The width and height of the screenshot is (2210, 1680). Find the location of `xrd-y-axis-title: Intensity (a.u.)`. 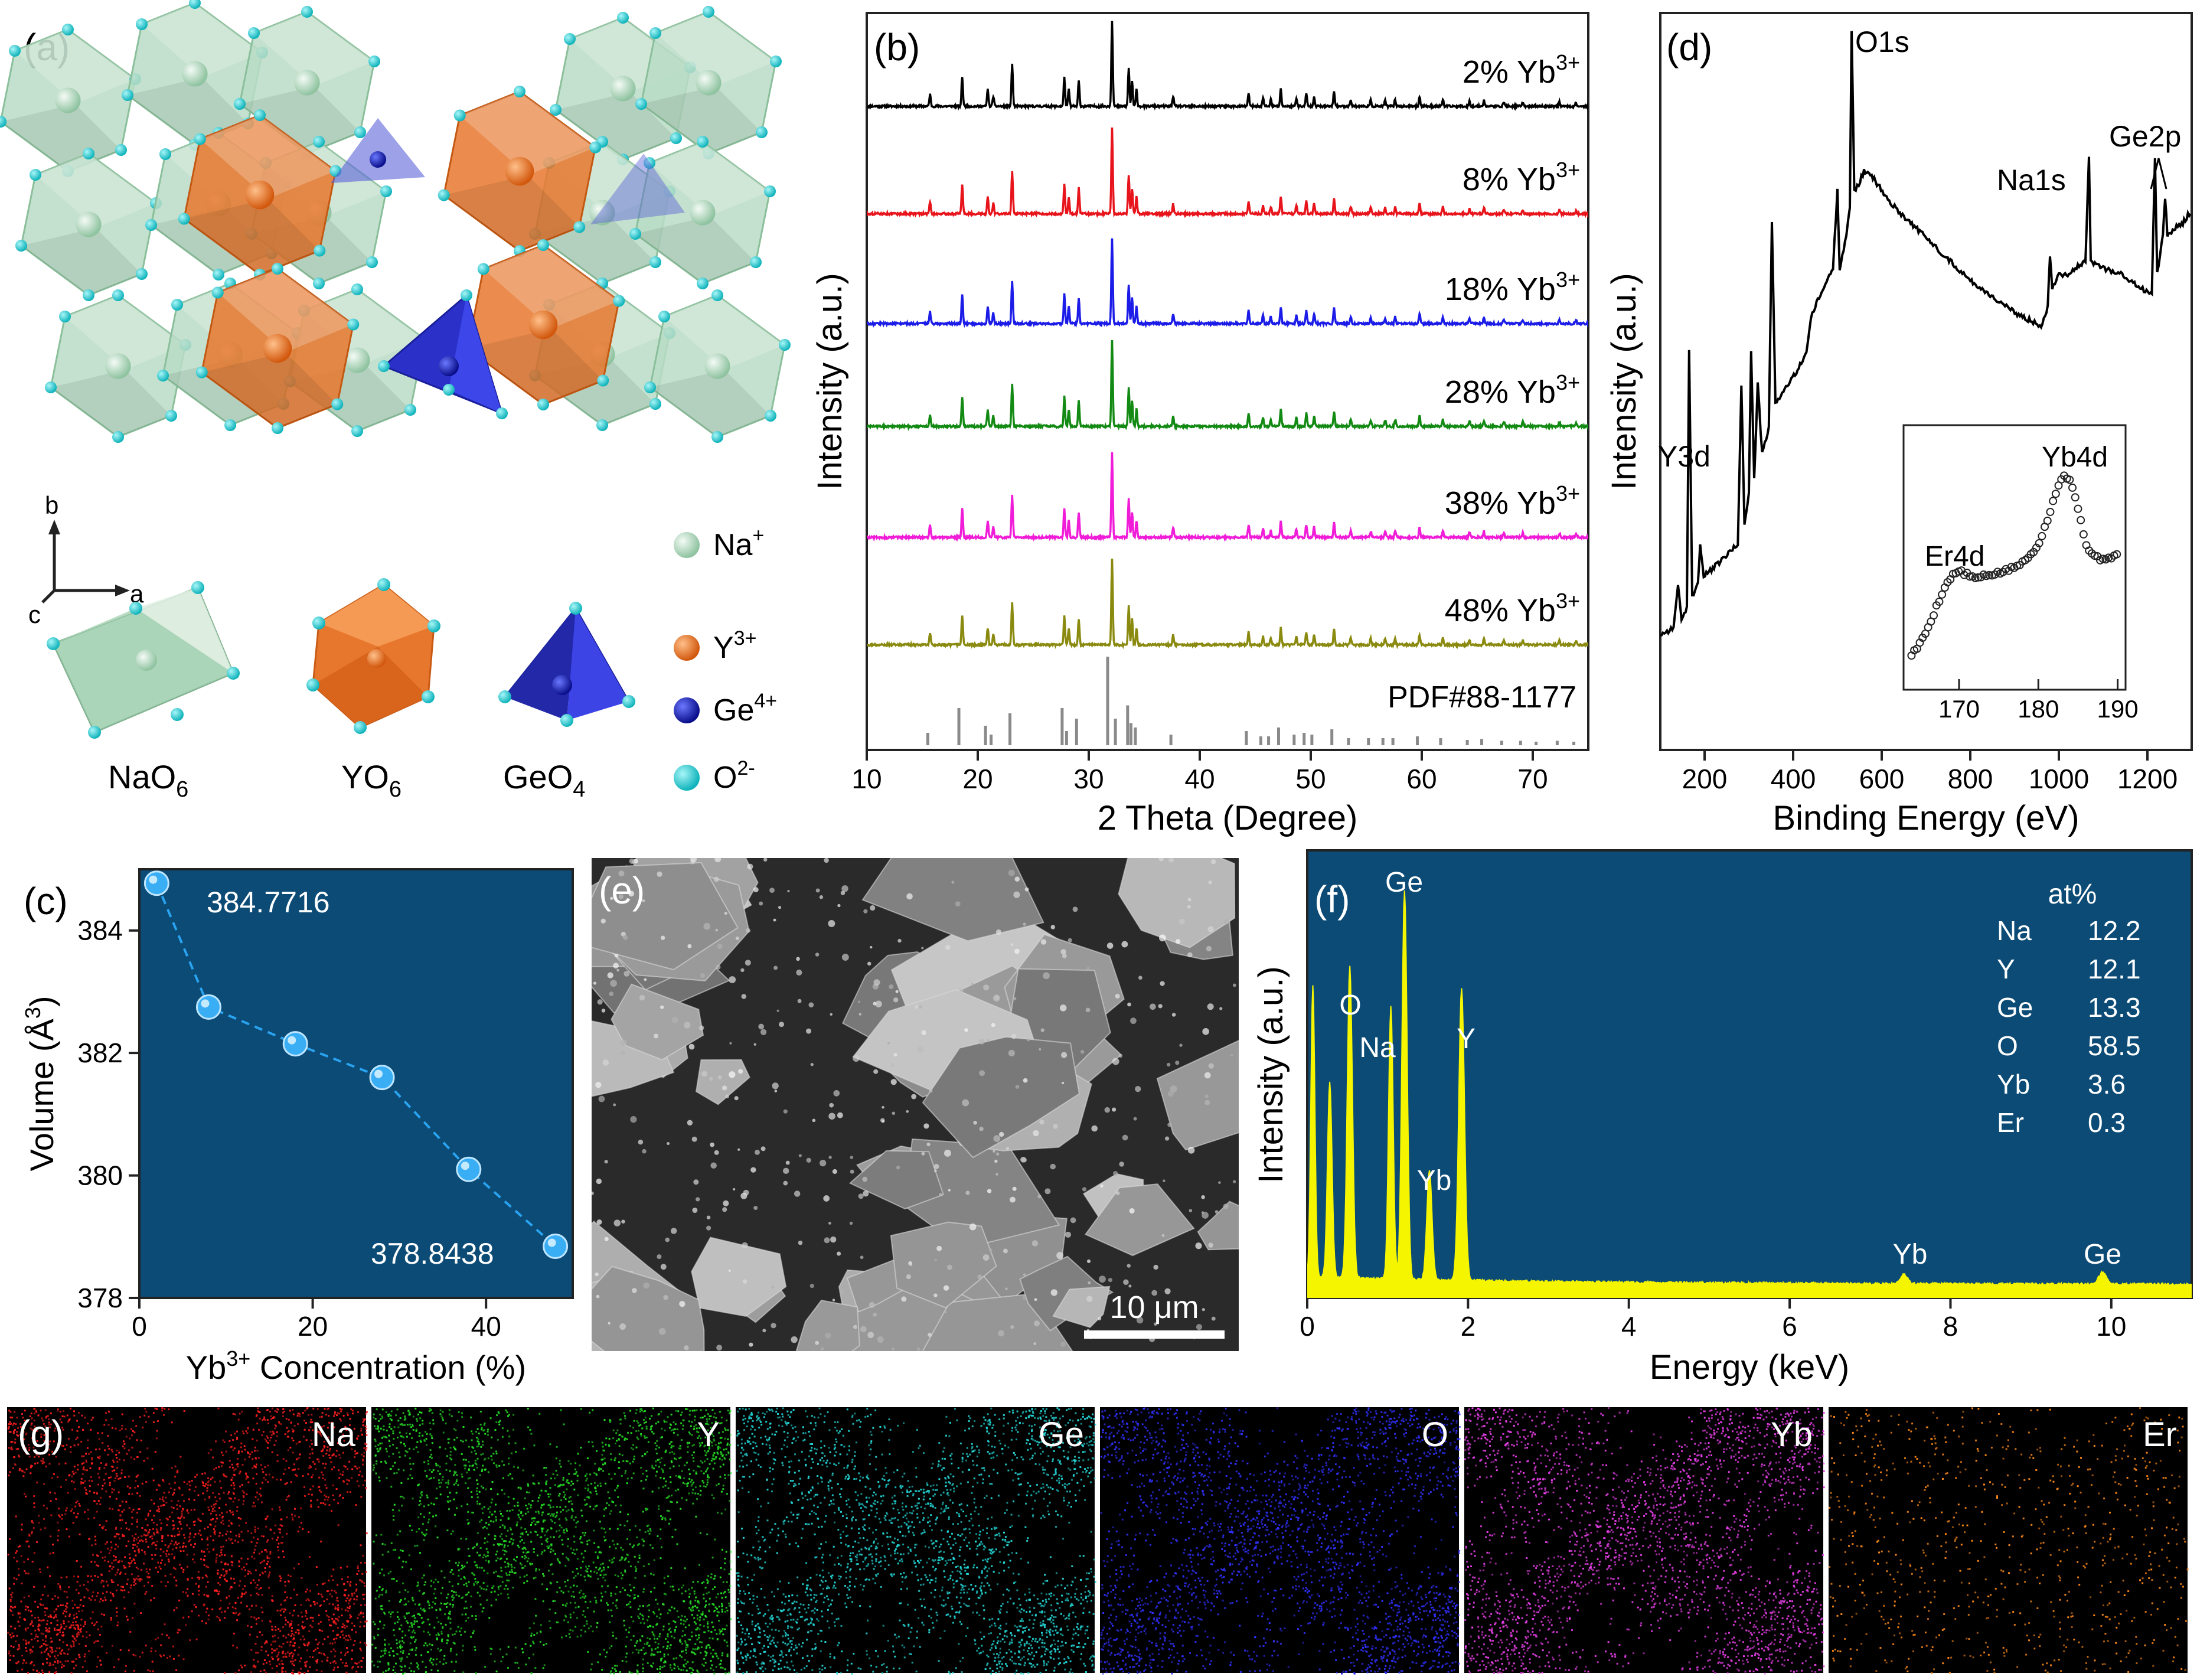

xrd-y-axis-title: Intensity (a.u.) is located at coordinates (830, 381).